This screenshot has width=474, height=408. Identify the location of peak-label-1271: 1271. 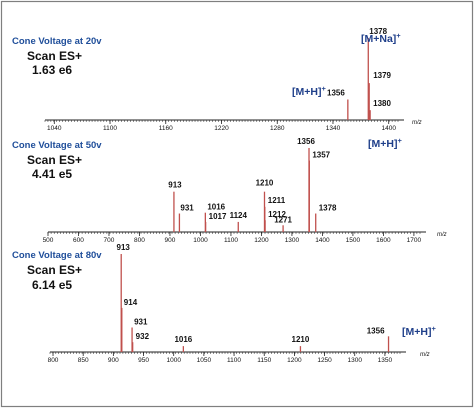
(283, 219).